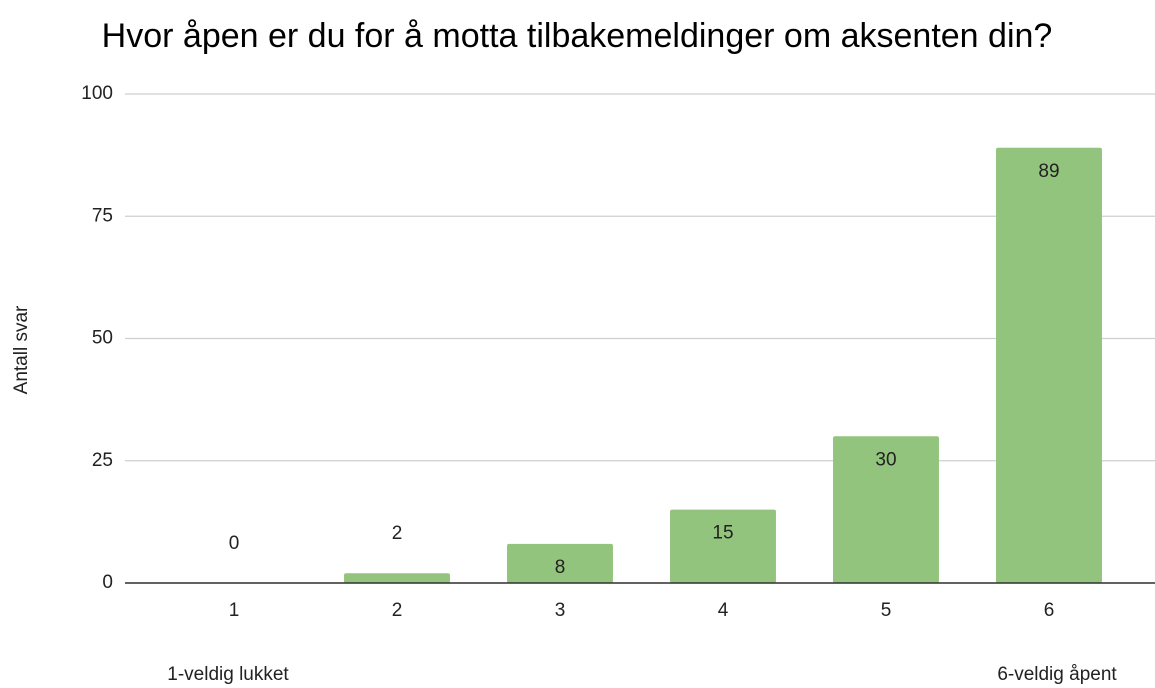 Image resolution: width=1155 pixels, height=688 pixels. Describe the element at coordinates (107, 582) in the screenshot. I see `y-tick-label: 0` at that location.